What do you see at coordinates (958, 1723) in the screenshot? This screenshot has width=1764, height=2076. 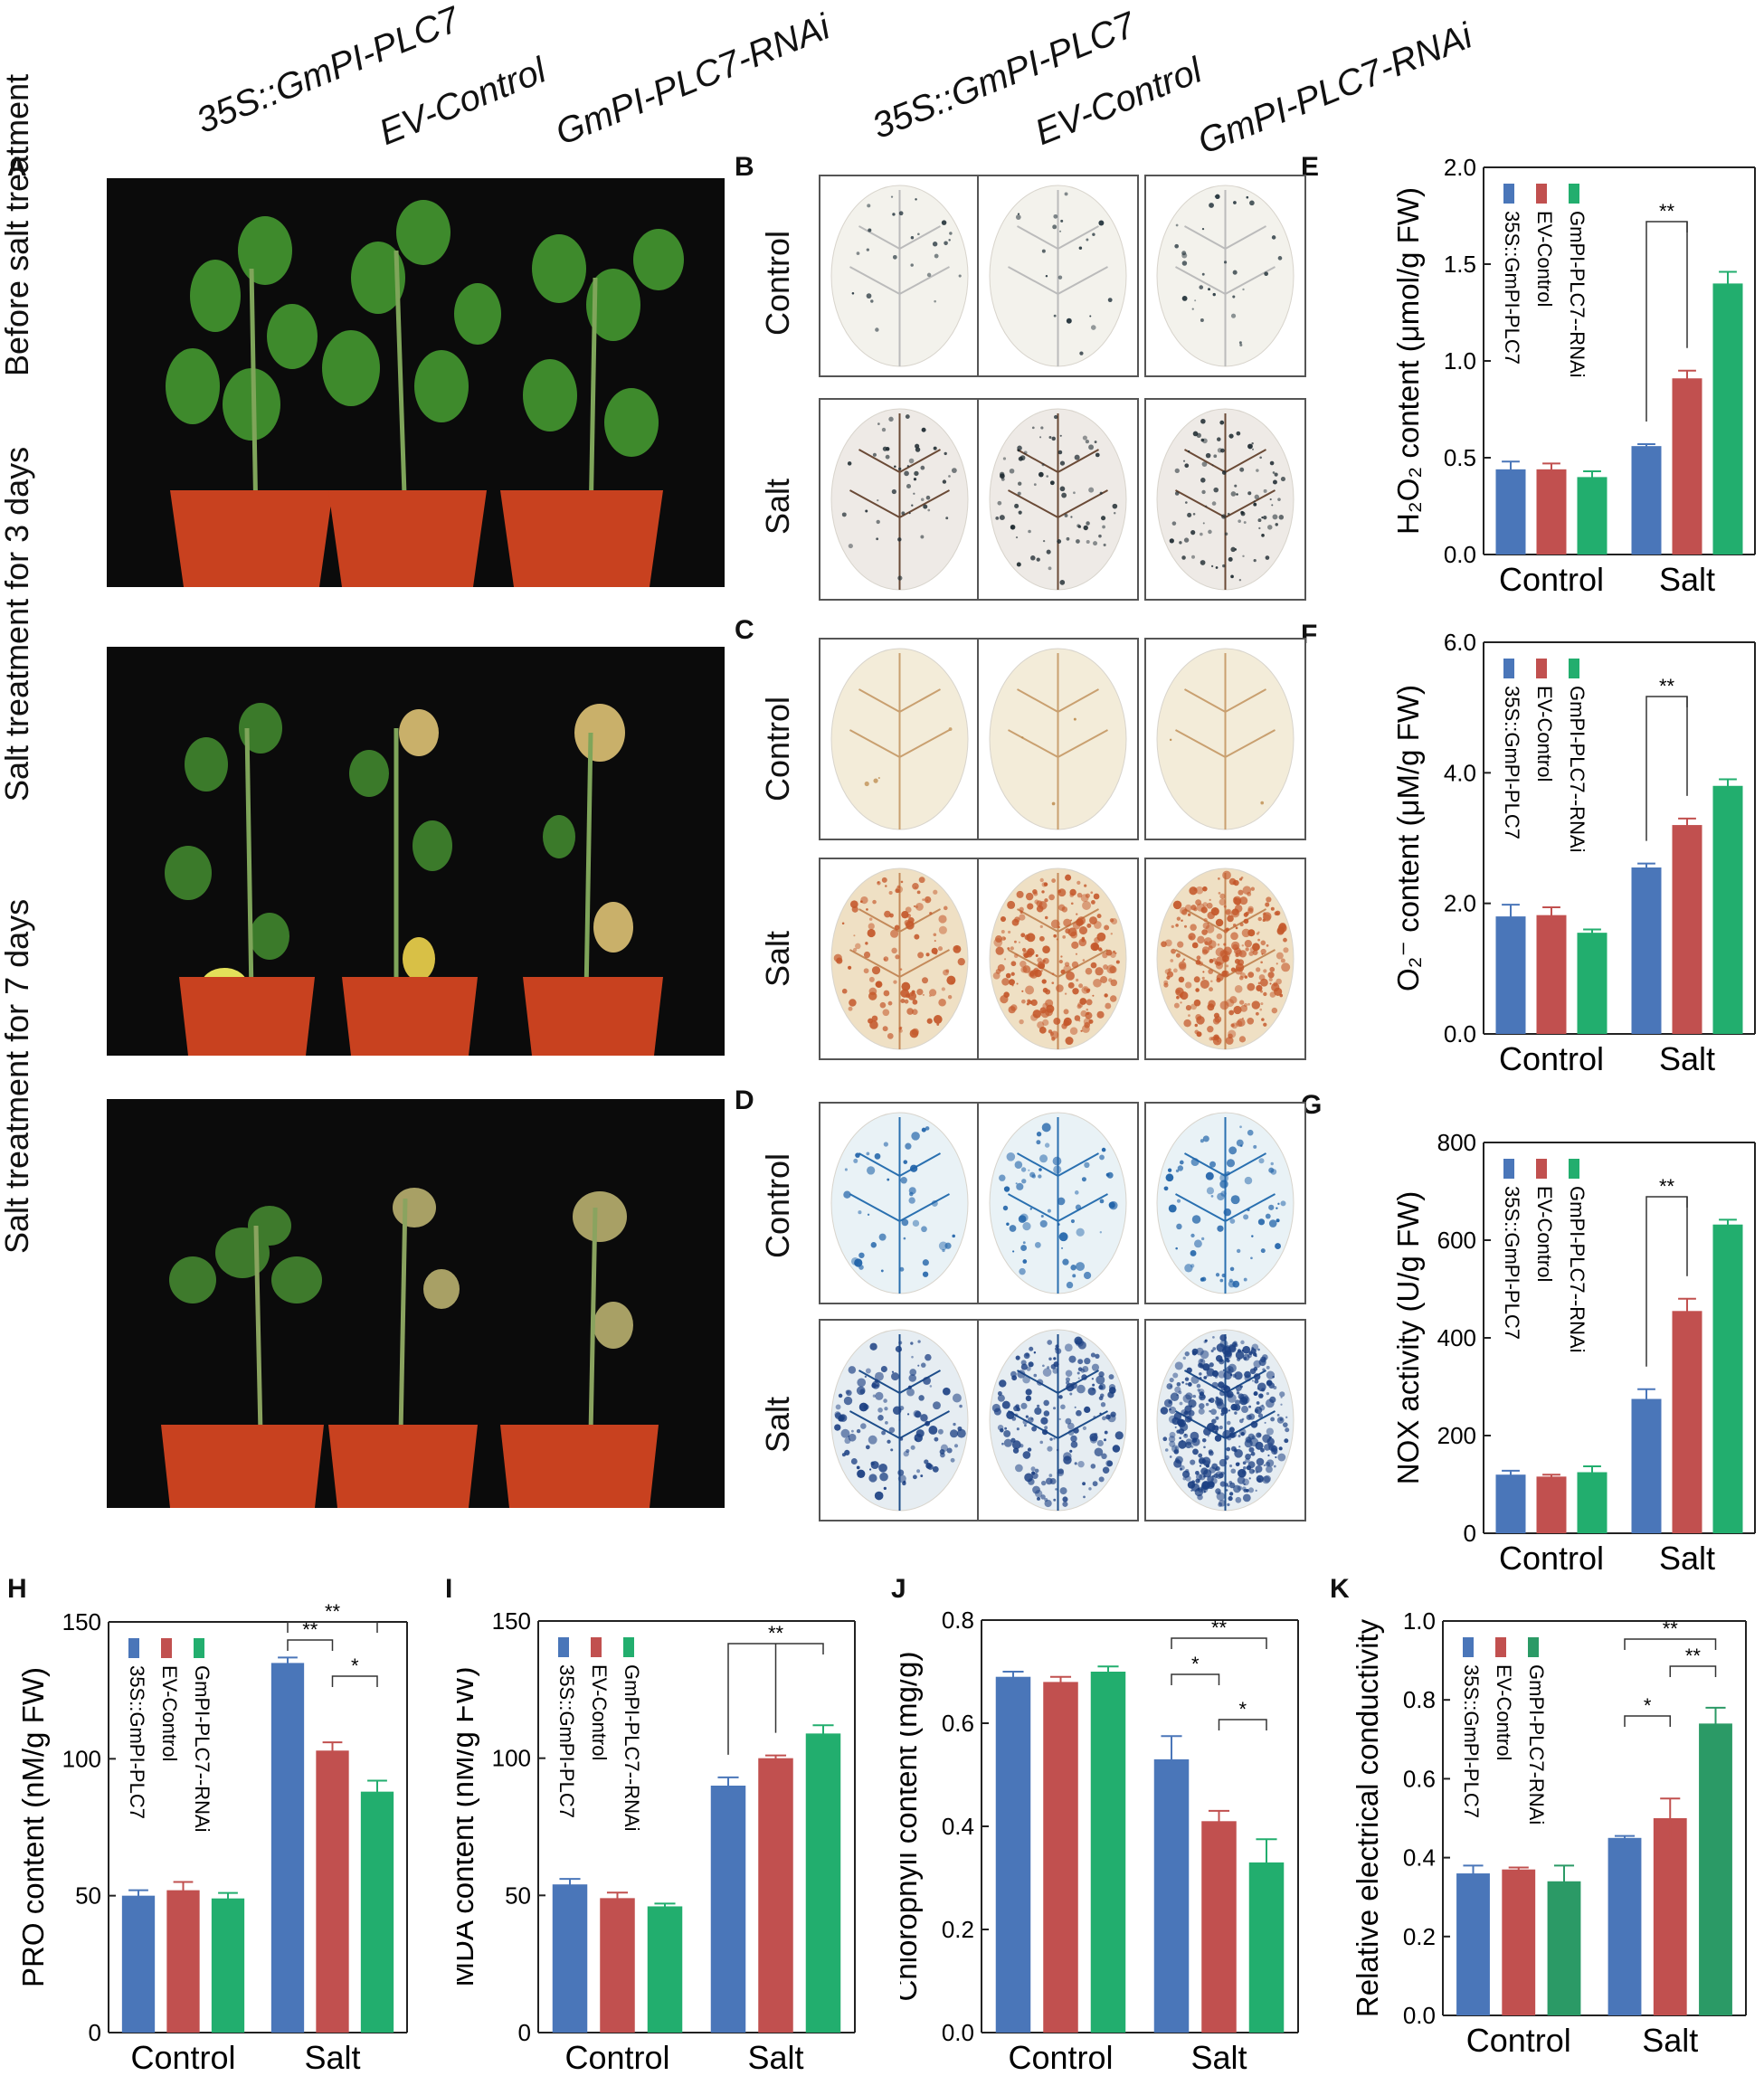 I see `y-tick-label: 0.6` at bounding box center [958, 1723].